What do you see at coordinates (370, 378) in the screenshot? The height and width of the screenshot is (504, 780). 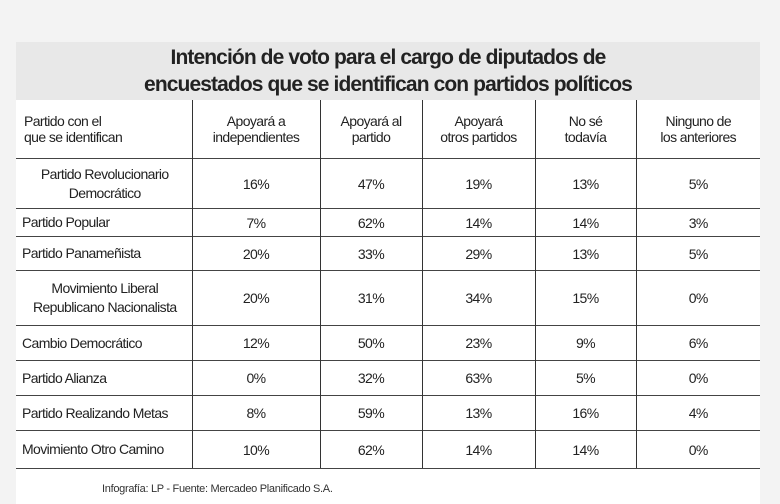 I see `percentage-cell: 32%` at bounding box center [370, 378].